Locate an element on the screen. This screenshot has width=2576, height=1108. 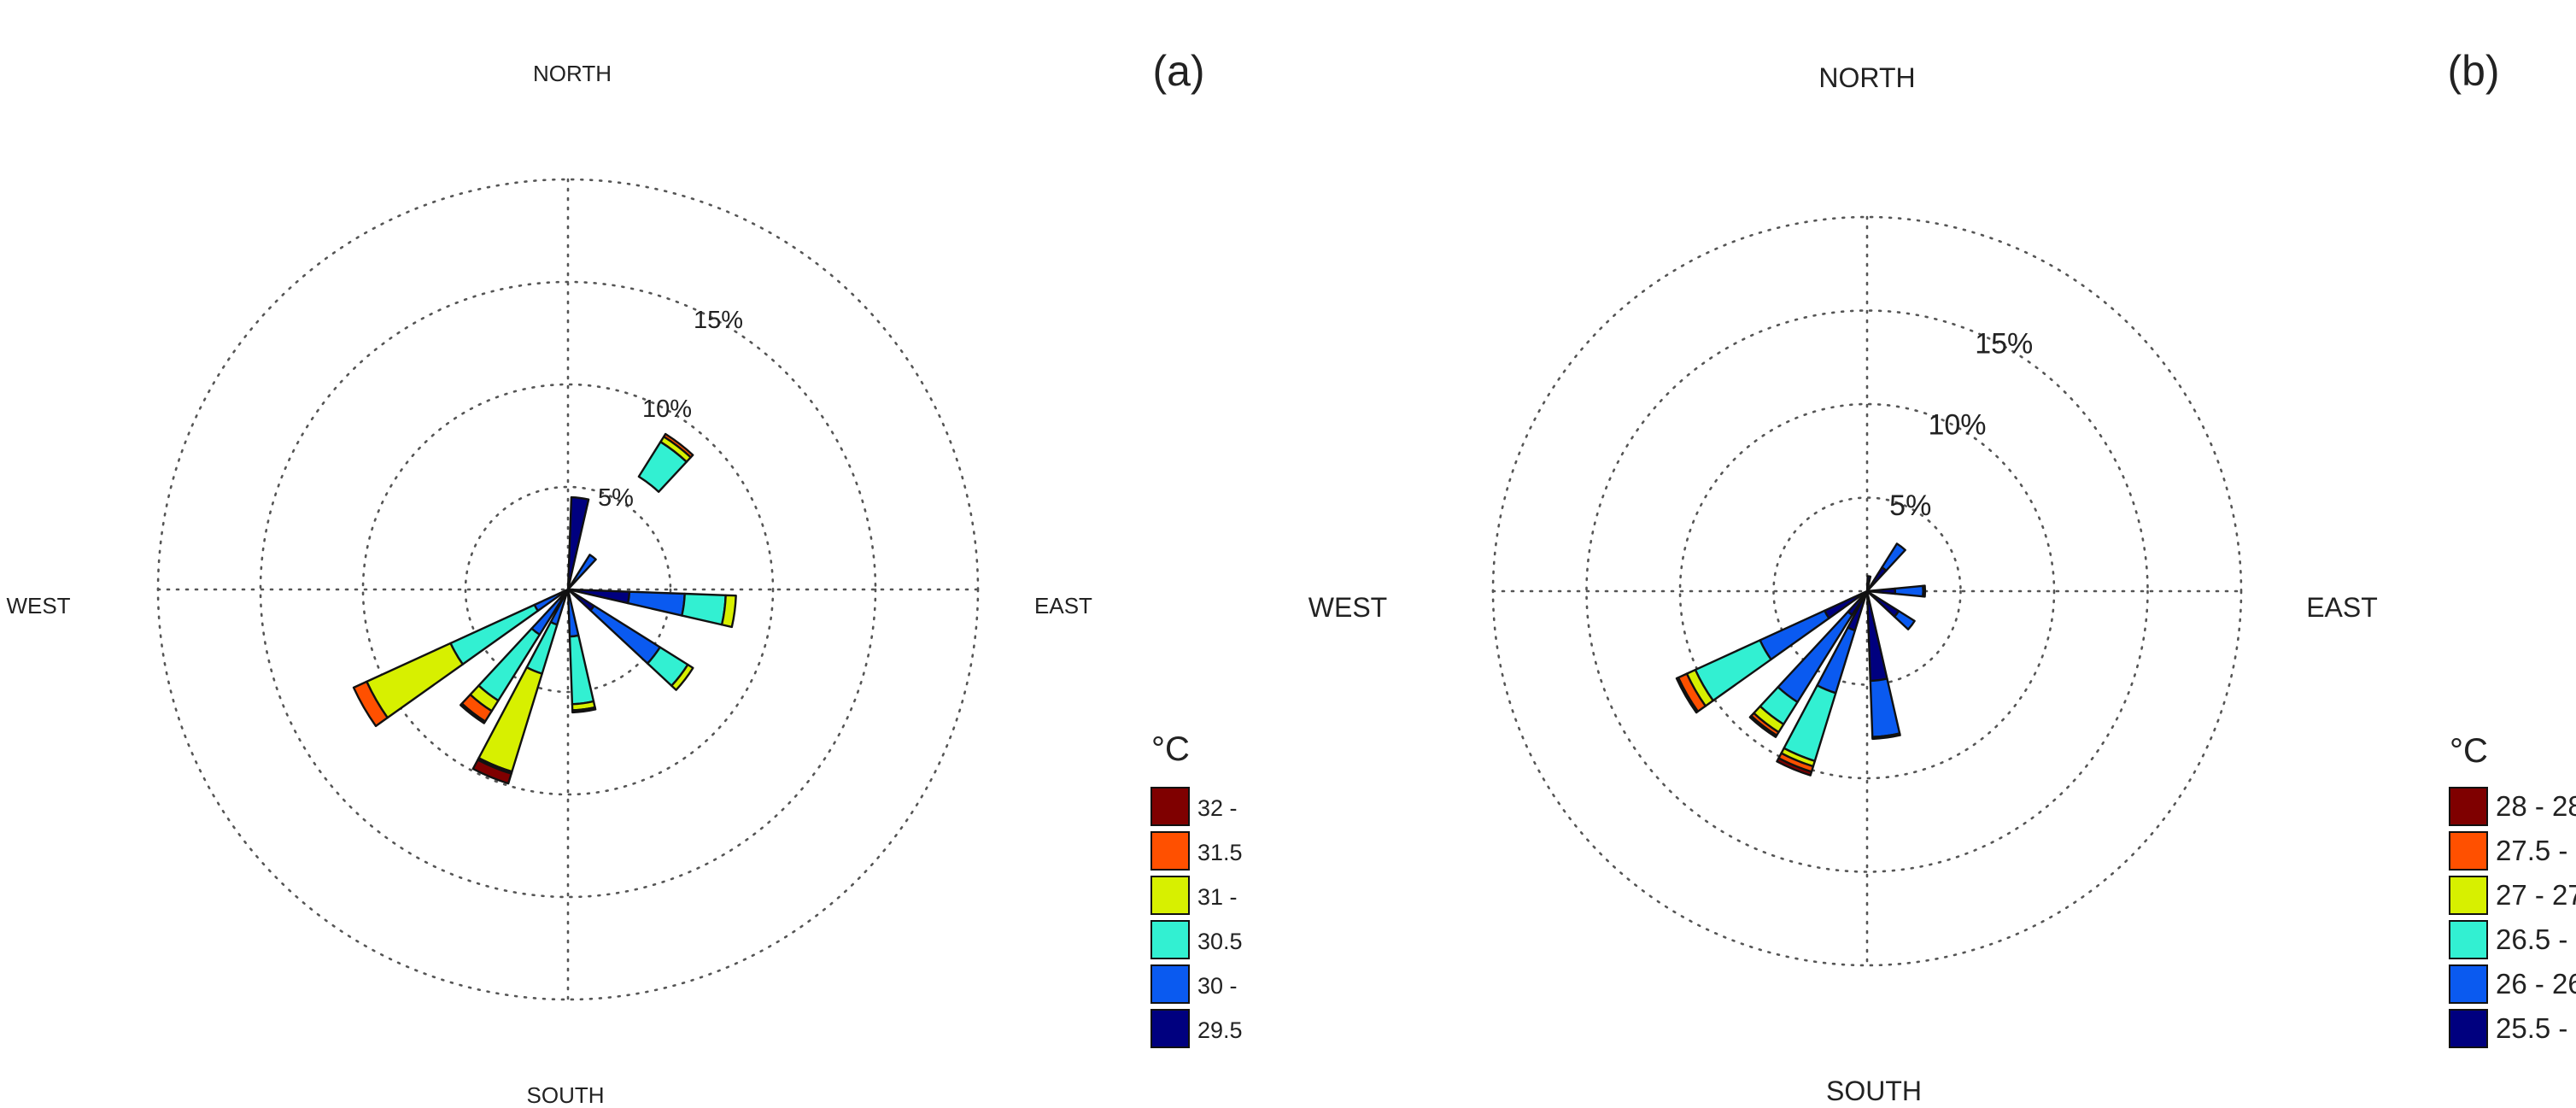
wedge-8-31.5 is located at coordinates (370, 704).